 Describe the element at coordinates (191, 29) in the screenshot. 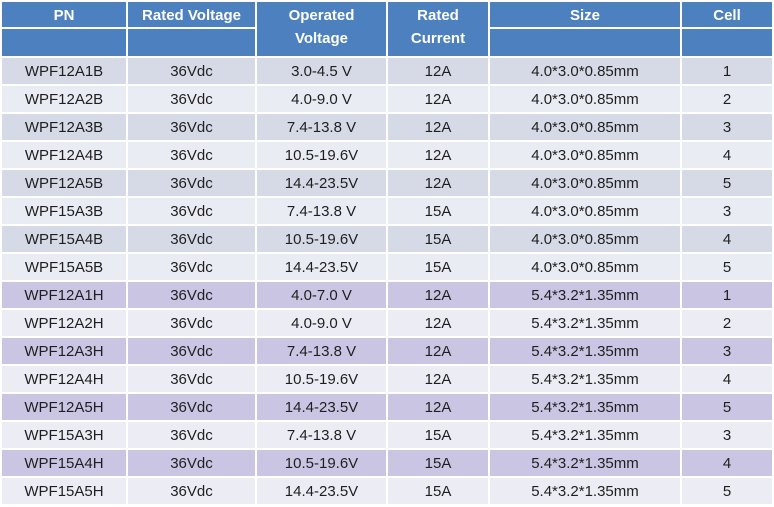

I see `column-header-rated-voltage: Rated Voltage` at that location.